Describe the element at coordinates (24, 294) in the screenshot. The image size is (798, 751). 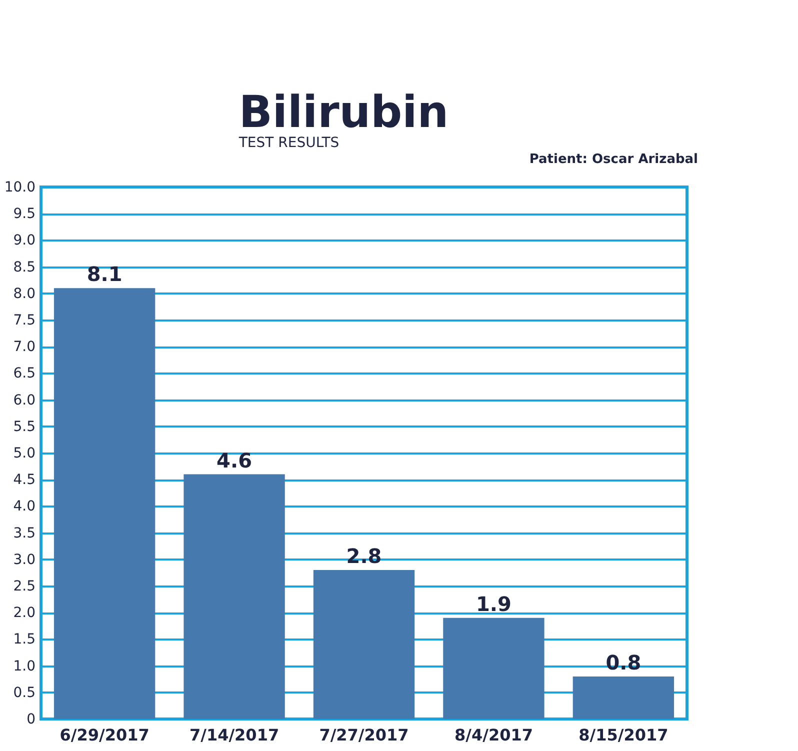
I see `y-tick-label: 8.0` at that location.